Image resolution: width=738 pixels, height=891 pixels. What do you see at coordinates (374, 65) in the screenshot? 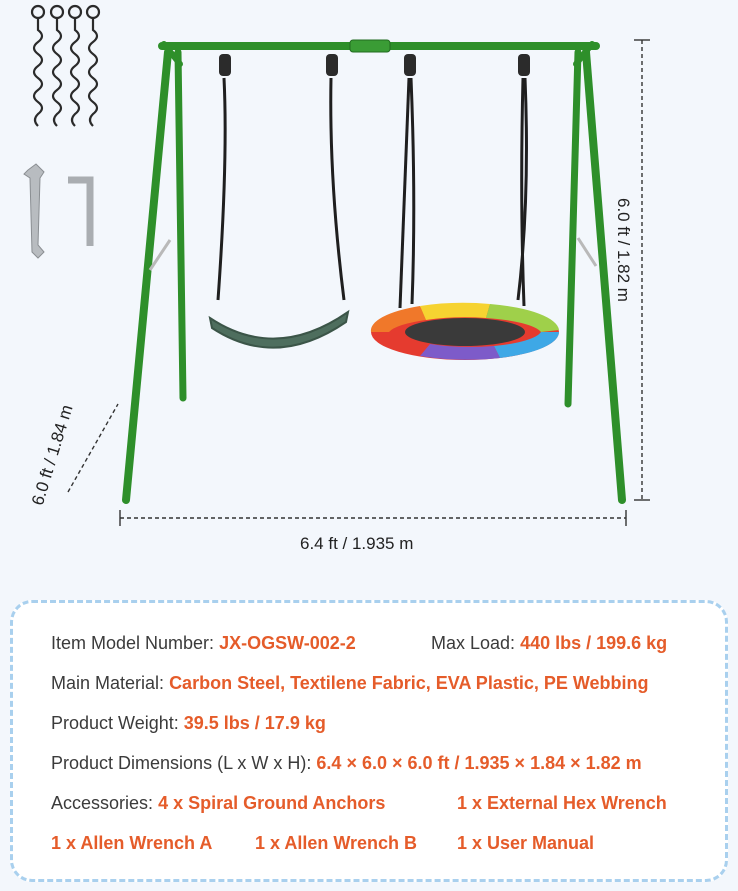
I see `swing-hanger` at bounding box center [374, 65].